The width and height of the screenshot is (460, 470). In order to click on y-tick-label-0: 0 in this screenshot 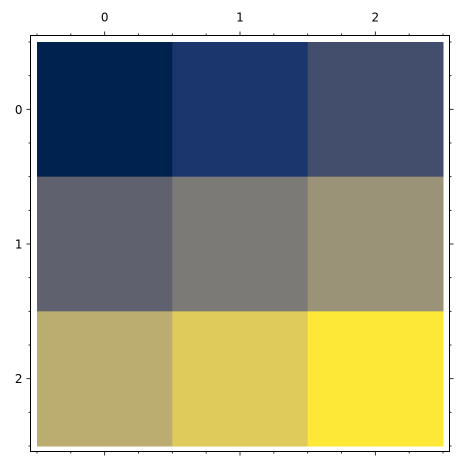, I will do `click(19, 110)`.